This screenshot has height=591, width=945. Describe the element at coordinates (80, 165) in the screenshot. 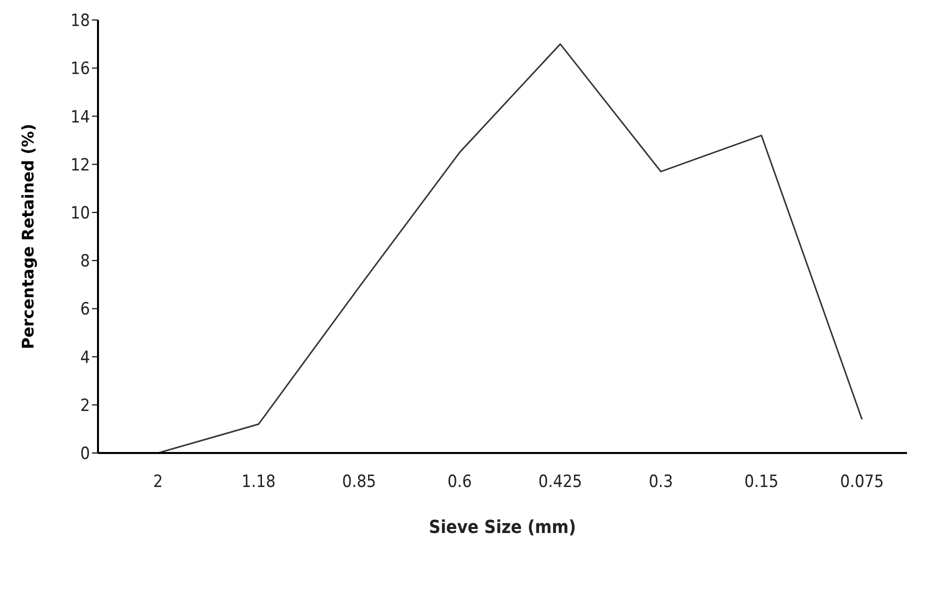

I see `y-tick-label: 12` at that location.